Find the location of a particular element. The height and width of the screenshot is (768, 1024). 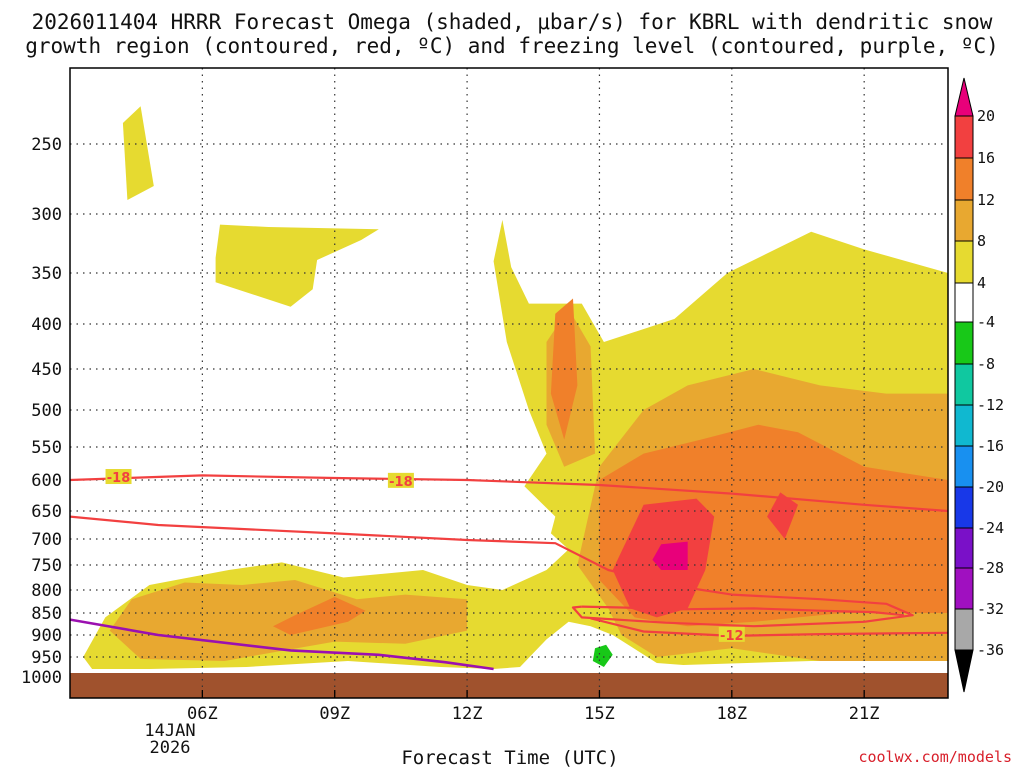

colorbar-label-5: -4 is located at coordinates (986, 322).